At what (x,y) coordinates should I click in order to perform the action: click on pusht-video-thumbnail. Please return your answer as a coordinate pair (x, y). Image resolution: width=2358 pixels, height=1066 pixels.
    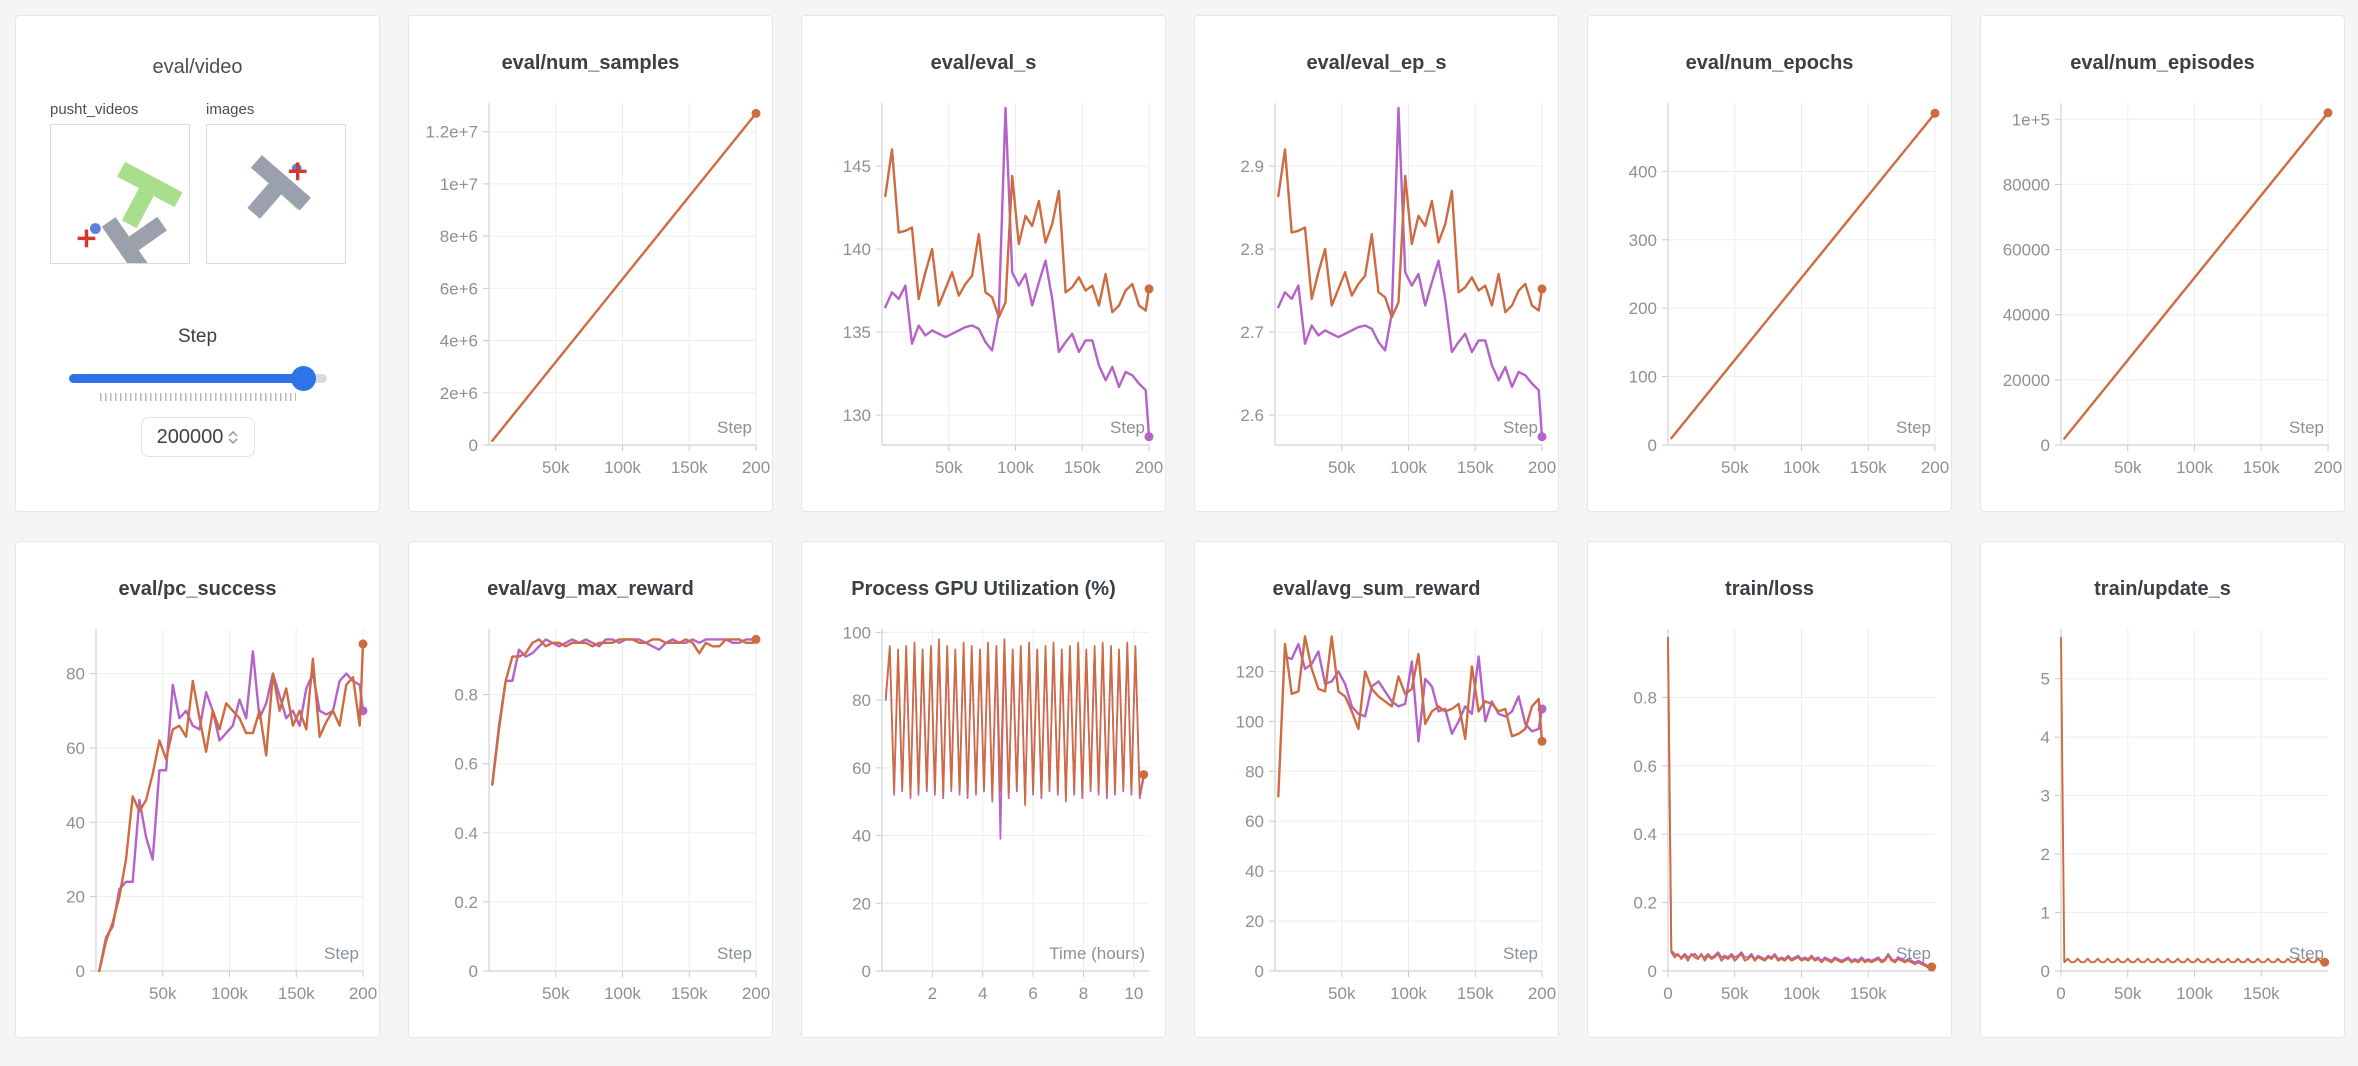
    Looking at the image, I should click on (120, 202).